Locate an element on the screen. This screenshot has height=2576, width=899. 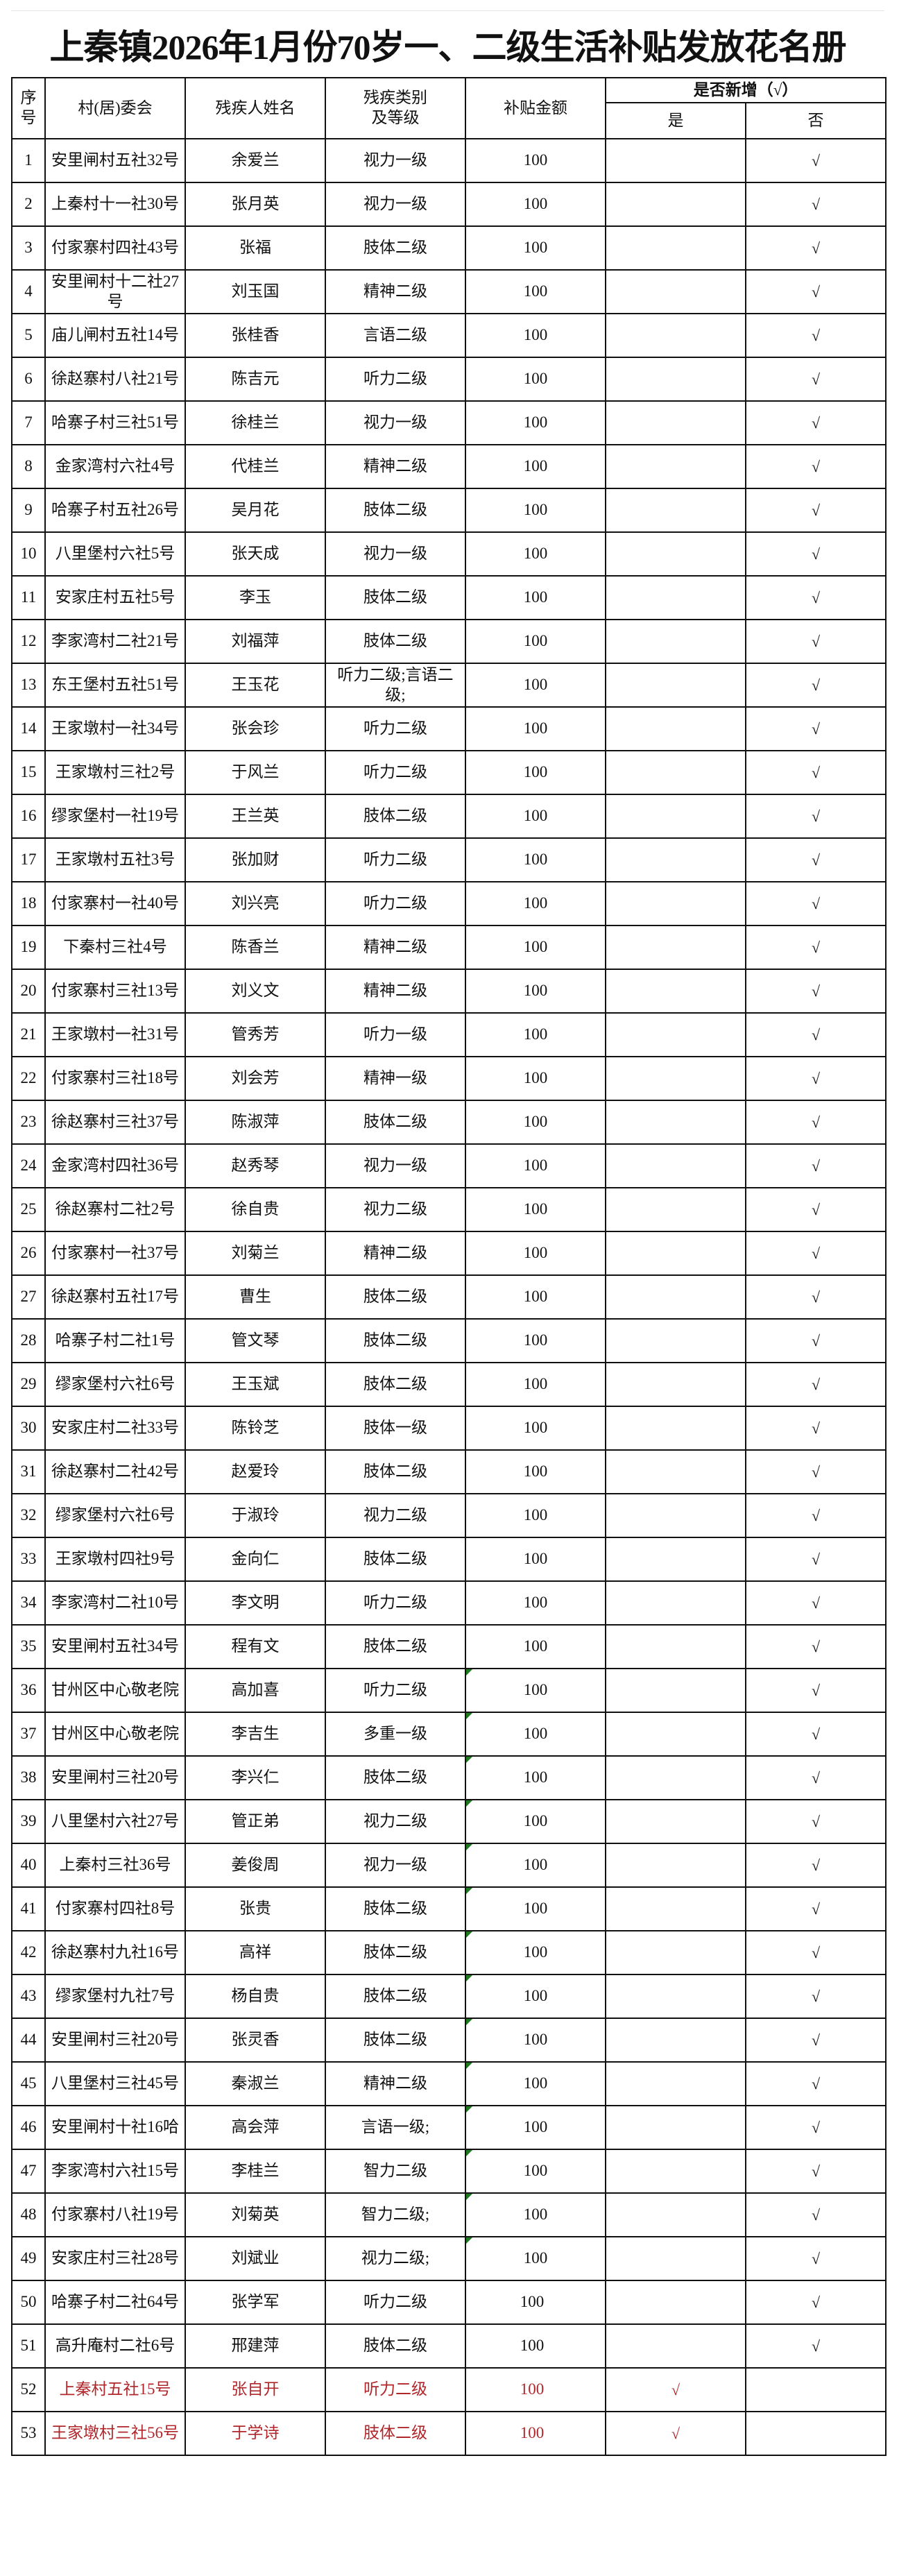
seq-cell: 15 is located at coordinates (28, 772).